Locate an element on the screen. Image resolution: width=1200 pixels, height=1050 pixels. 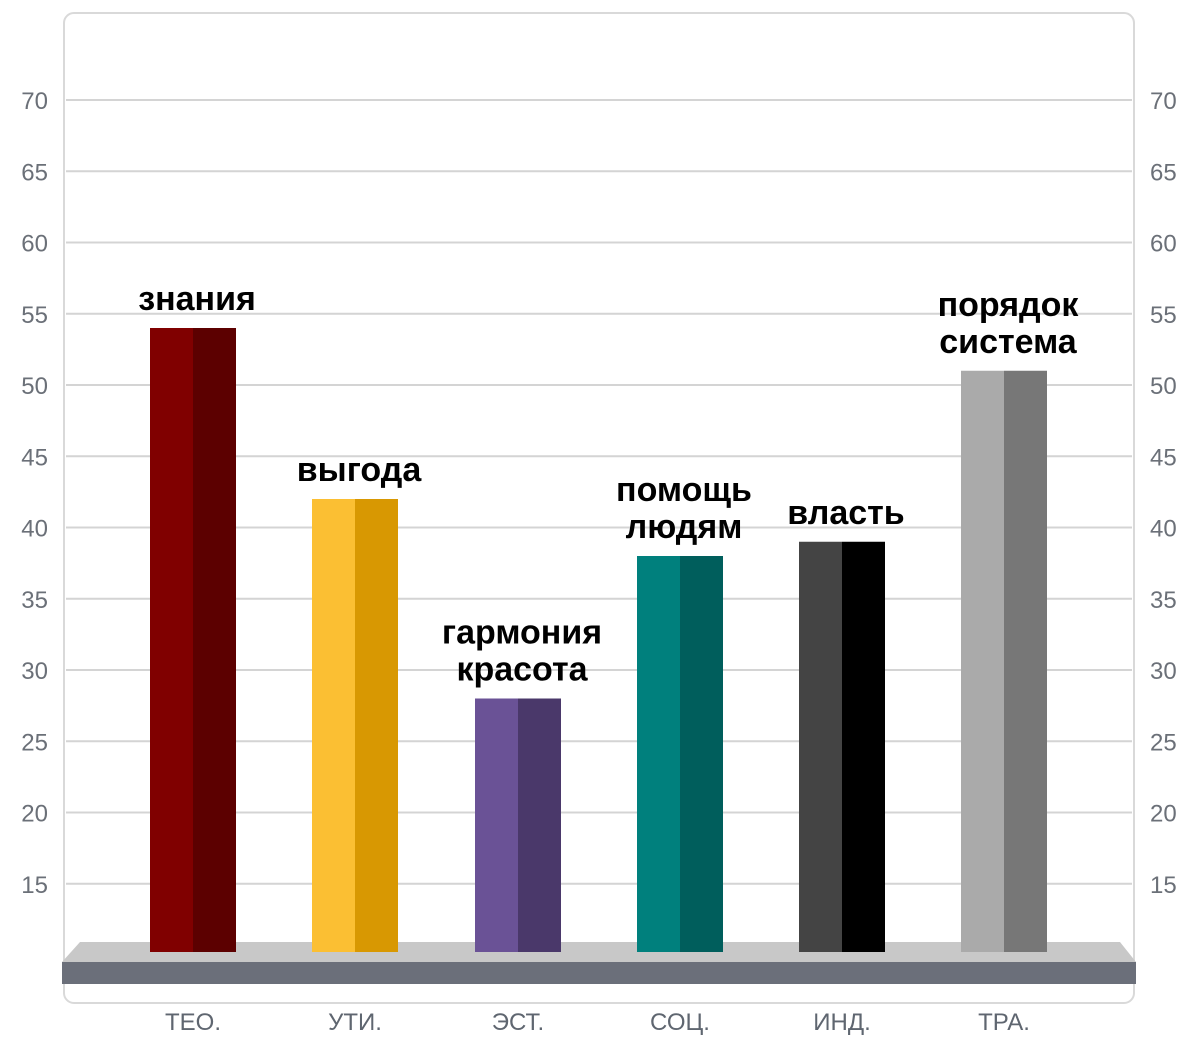
y-tick-label-left: 70 is located at coordinates (34, 101).